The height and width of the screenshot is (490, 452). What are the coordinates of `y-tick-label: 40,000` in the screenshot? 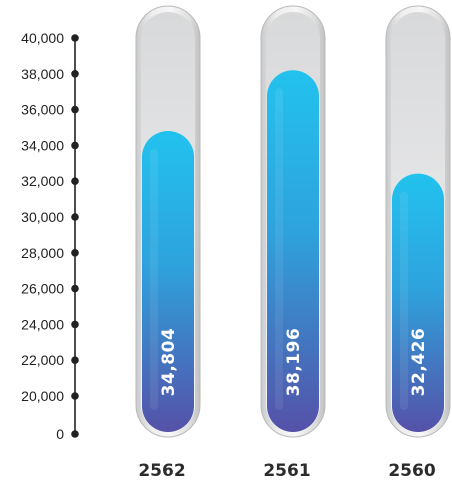 It's located at (42, 38).